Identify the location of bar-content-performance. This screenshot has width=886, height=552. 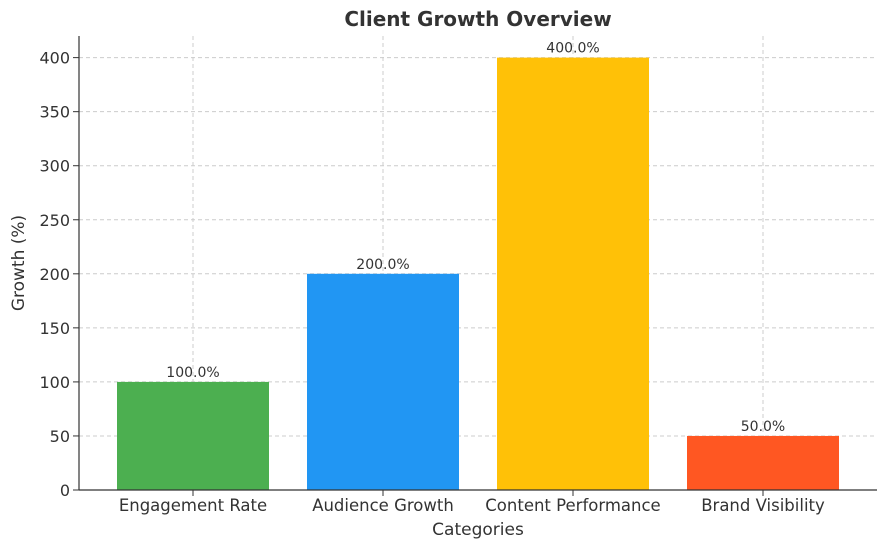
(573, 273).